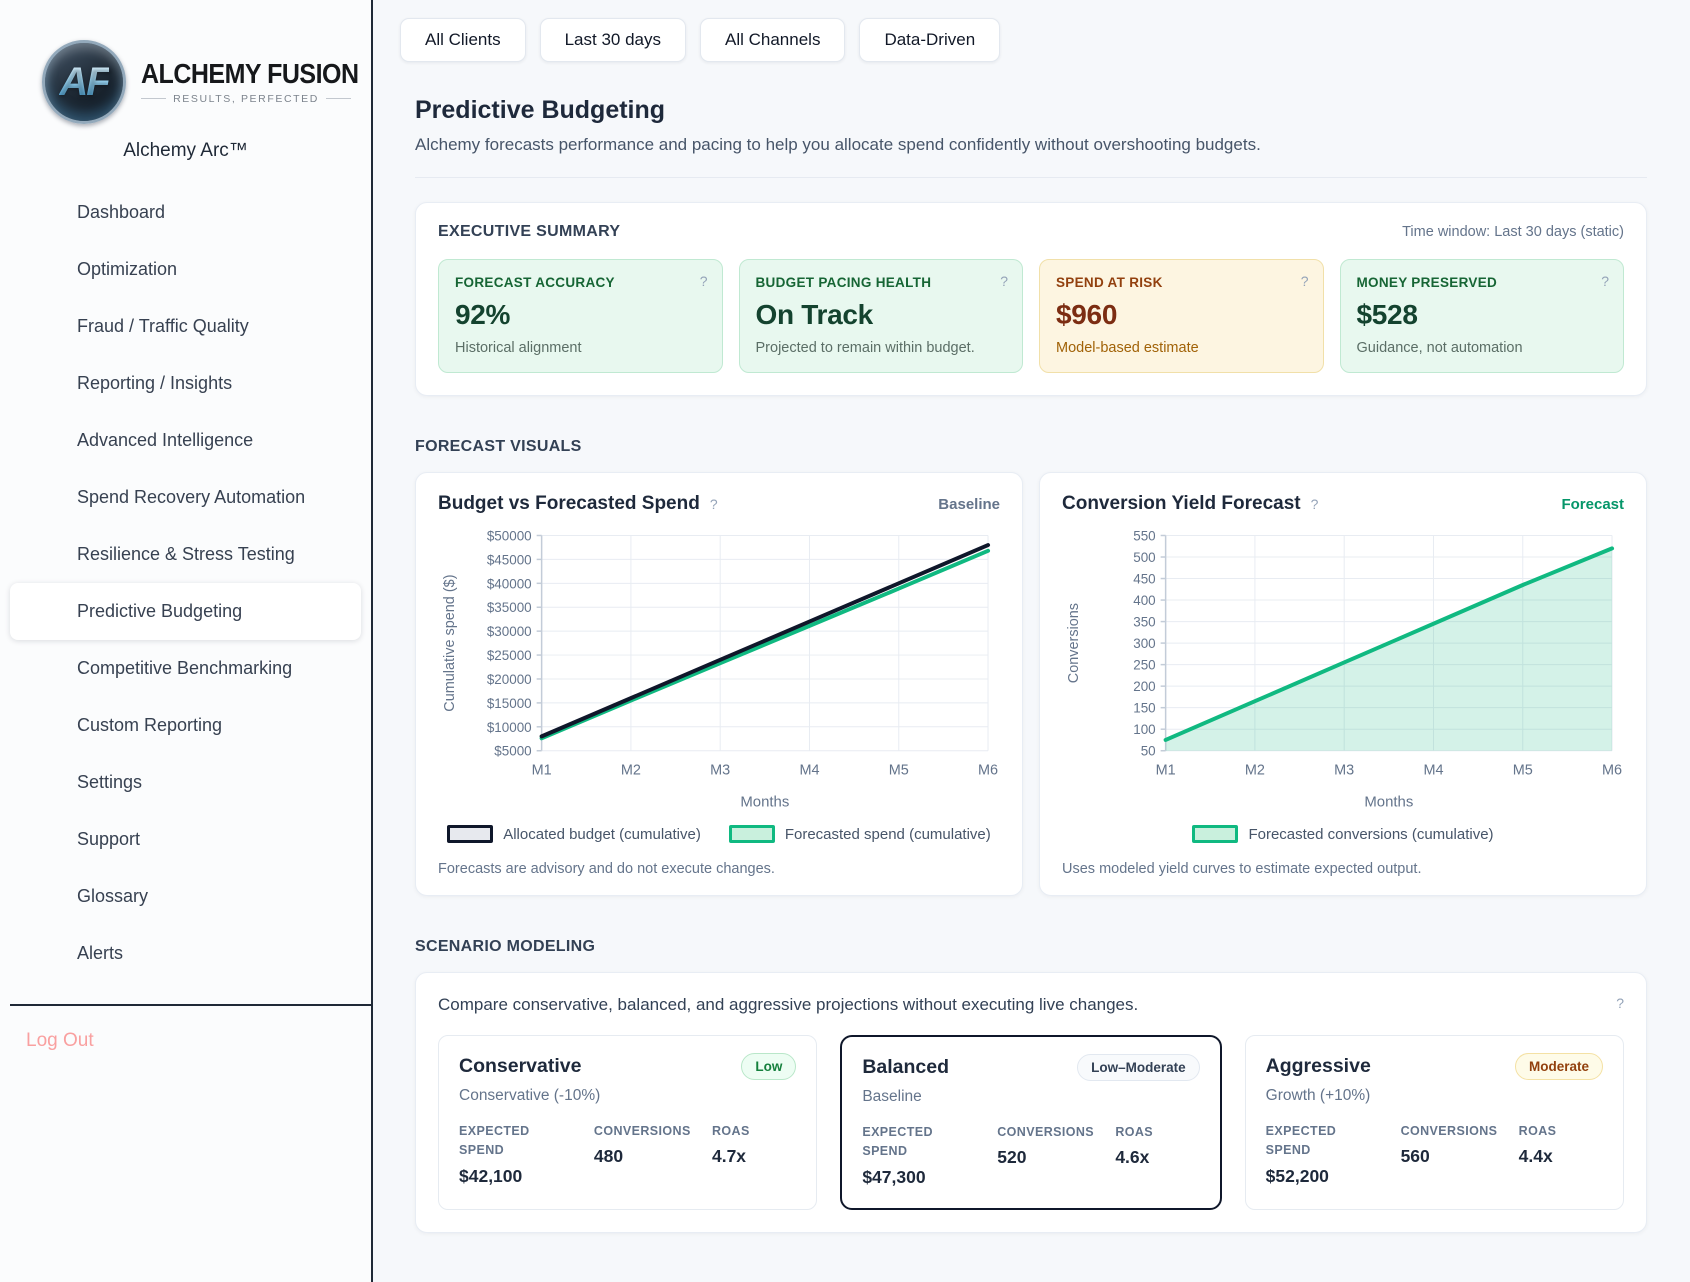  What do you see at coordinates (1439, 348) in the screenshot?
I see `stat-caption: Guidance, not automation` at bounding box center [1439, 348].